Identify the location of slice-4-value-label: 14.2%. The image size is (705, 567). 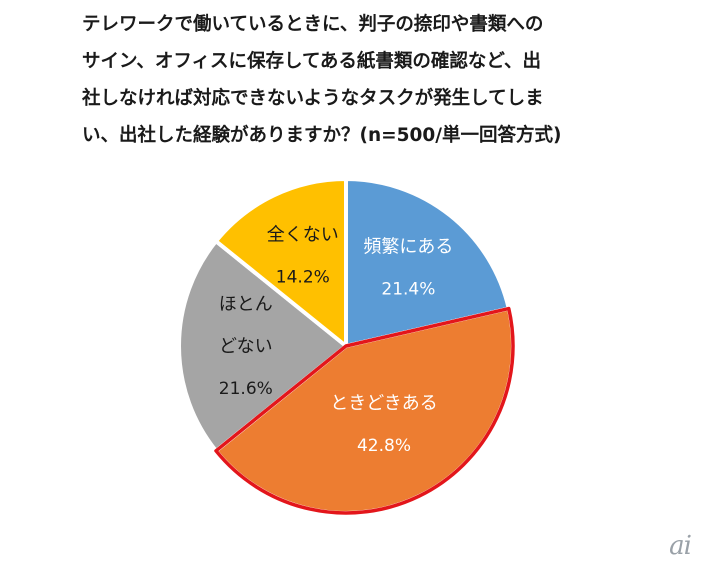
(303, 278).